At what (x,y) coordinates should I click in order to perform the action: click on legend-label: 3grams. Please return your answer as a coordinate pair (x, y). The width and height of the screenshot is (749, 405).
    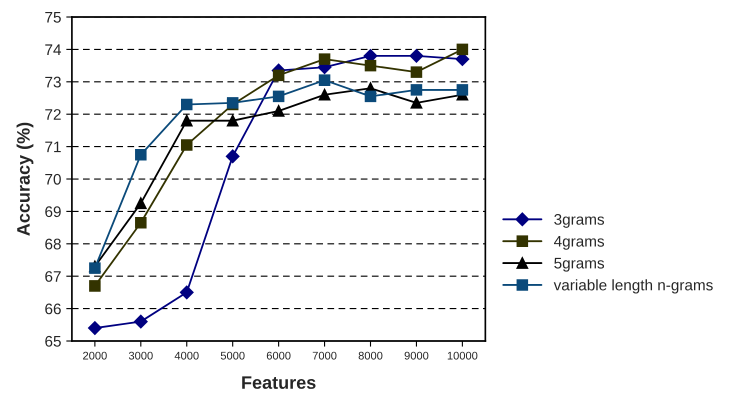
    Looking at the image, I should click on (579, 221).